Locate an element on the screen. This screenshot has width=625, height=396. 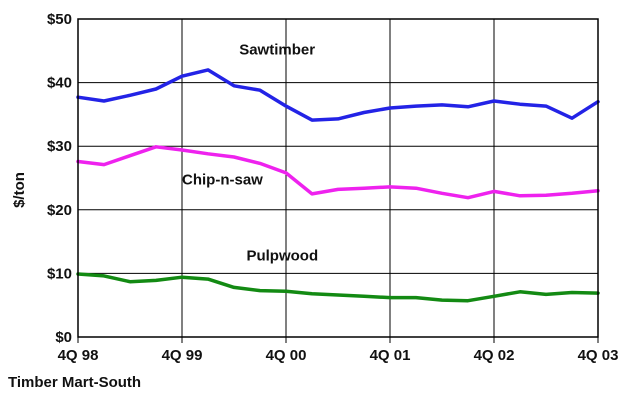
x-tick-label: 4Q 01 is located at coordinates (390, 355).